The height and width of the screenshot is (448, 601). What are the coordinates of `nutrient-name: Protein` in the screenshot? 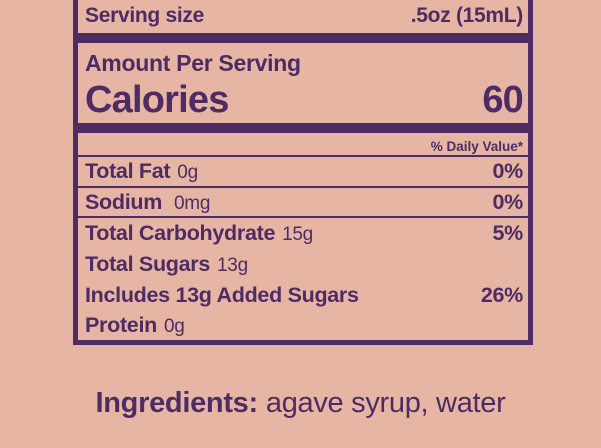 It's located at (121, 325).